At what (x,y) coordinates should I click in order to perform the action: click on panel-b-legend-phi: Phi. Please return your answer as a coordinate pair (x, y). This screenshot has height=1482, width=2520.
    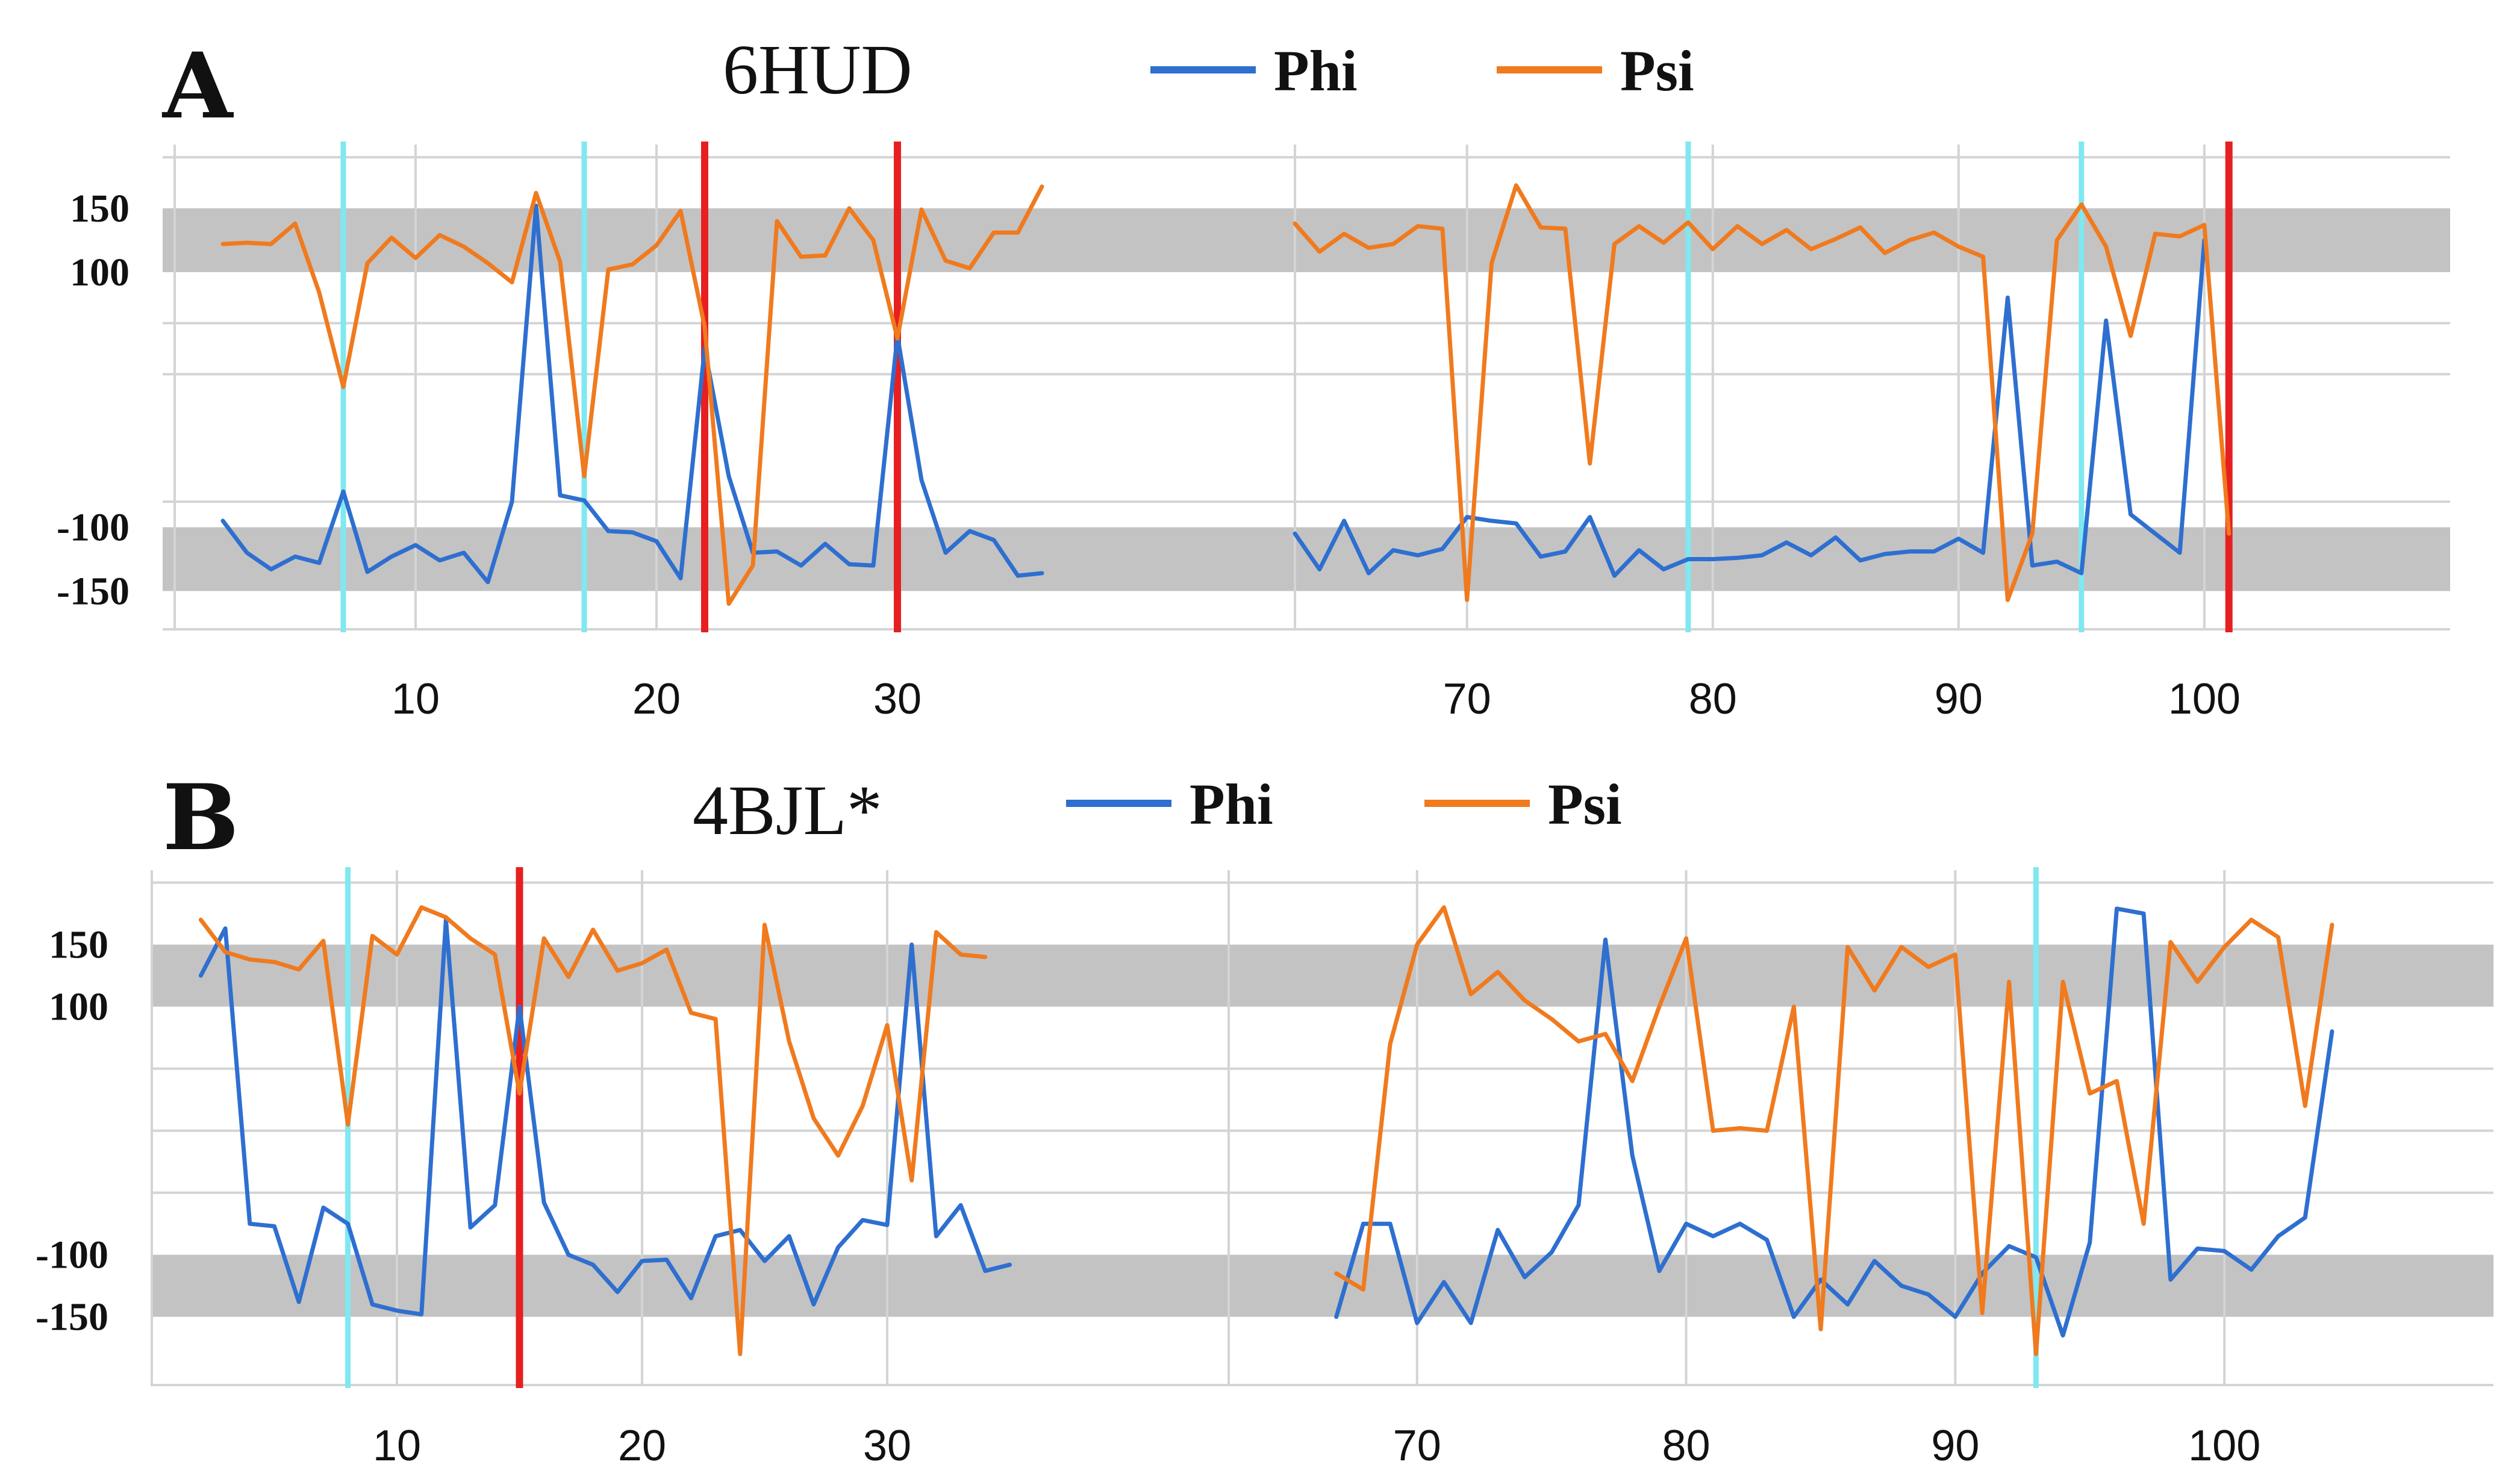
    Looking at the image, I should click on (1231, 804).